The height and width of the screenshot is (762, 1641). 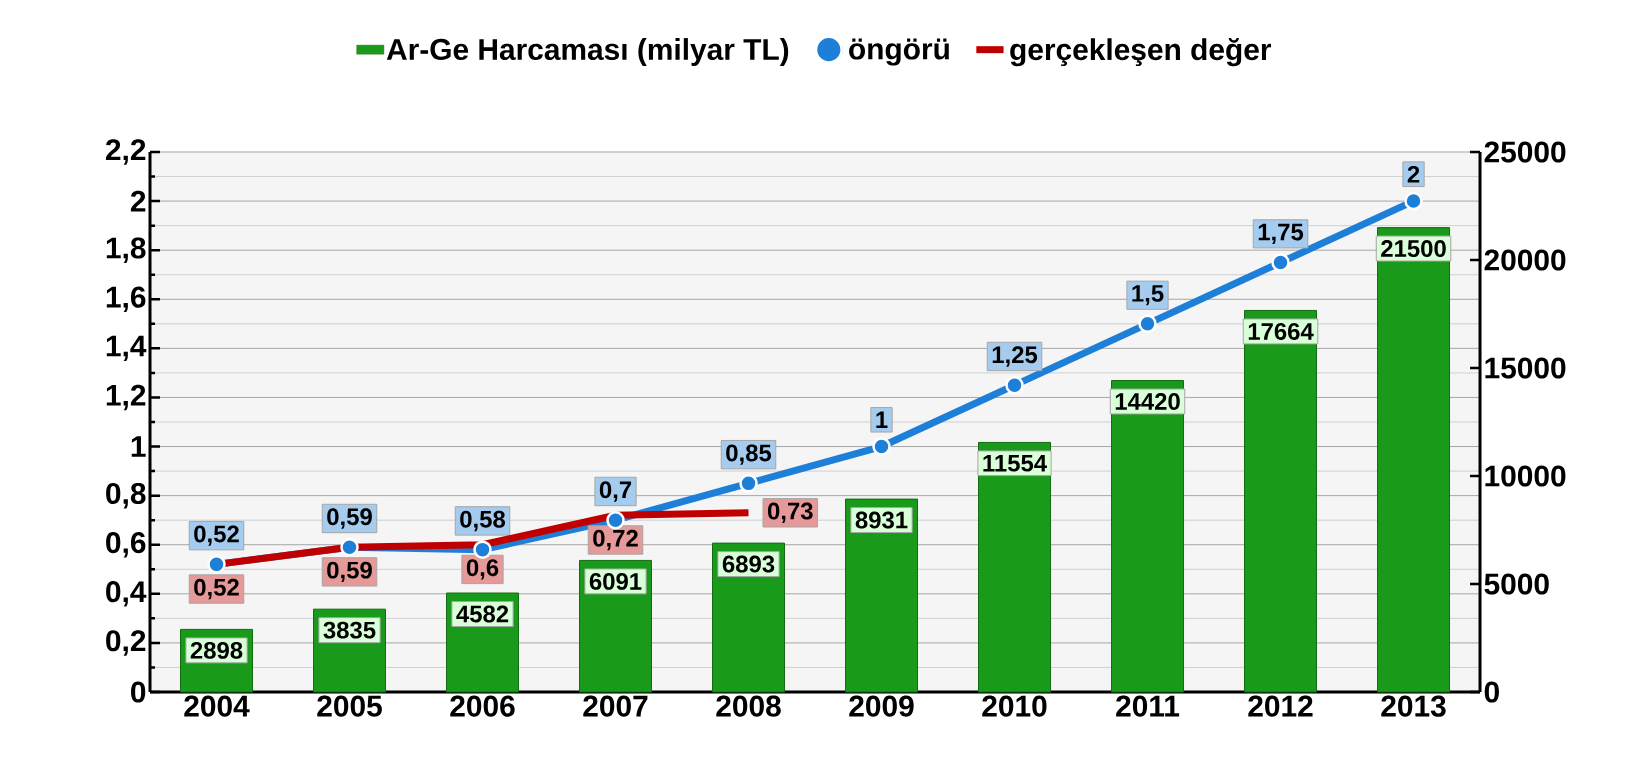 I want to click on data-label: 6091, so click(x=615, y=581).